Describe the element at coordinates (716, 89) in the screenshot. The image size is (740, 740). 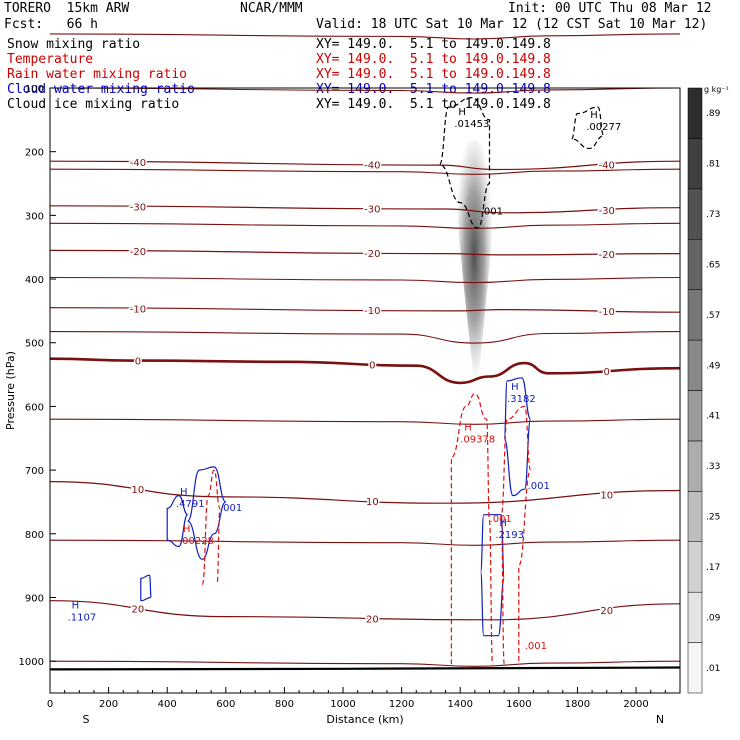
I see `colorbar-unit: g kg⁻¹` at that location.